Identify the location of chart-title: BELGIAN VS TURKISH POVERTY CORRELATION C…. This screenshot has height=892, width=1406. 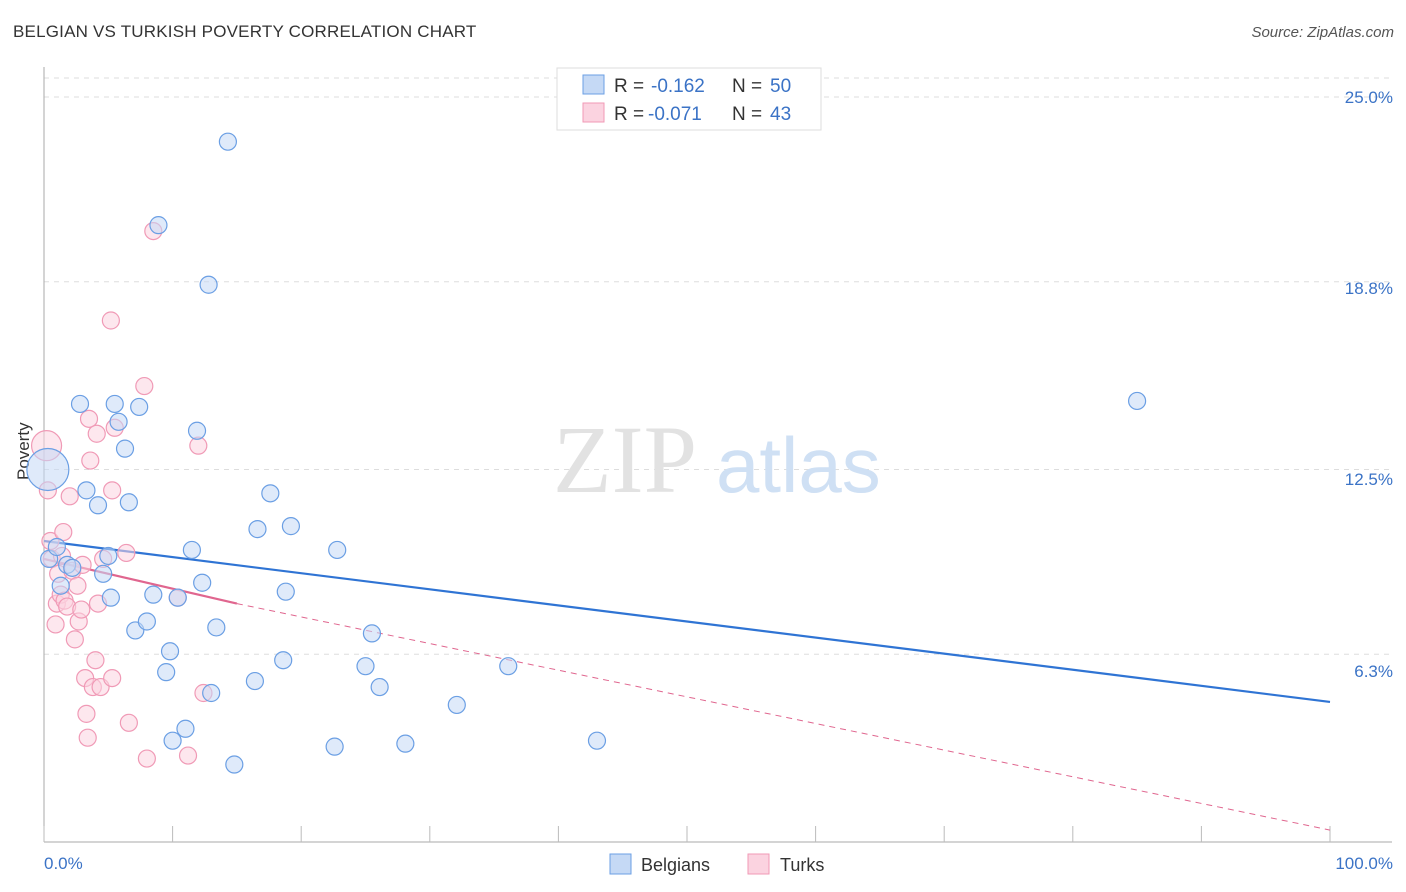
(245, 31).